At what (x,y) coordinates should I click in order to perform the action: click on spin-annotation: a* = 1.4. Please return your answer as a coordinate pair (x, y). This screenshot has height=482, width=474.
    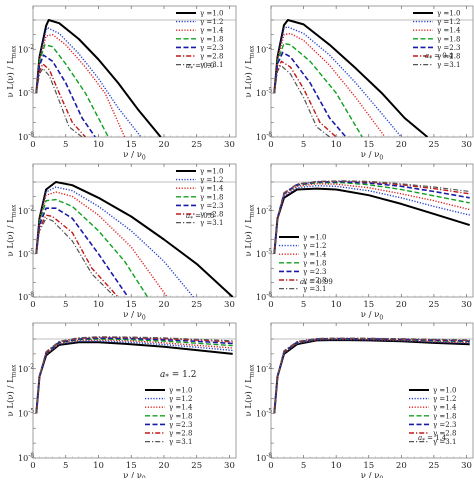
    Looking at the image, I should click on (432, 439).